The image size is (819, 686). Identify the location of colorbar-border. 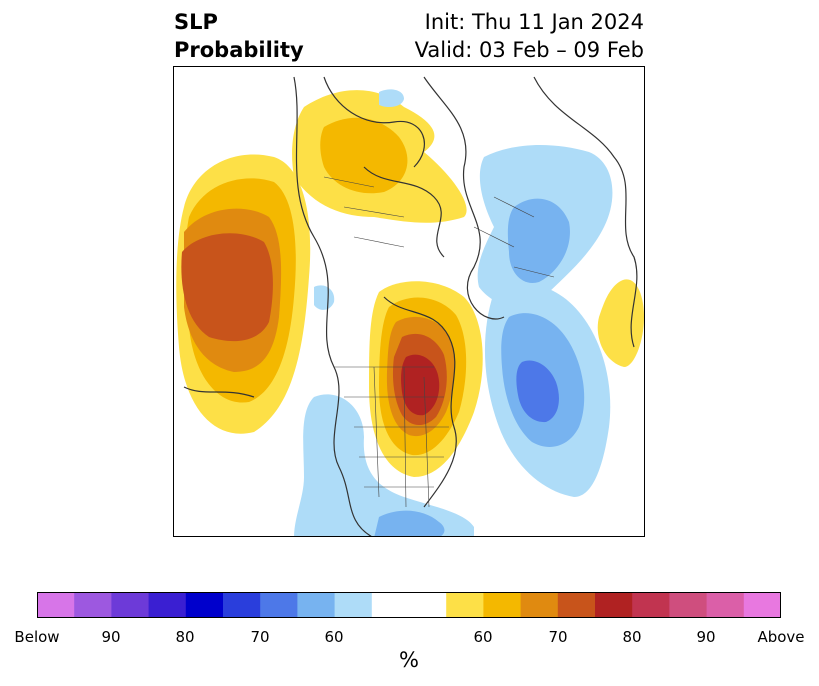
(409, 605).